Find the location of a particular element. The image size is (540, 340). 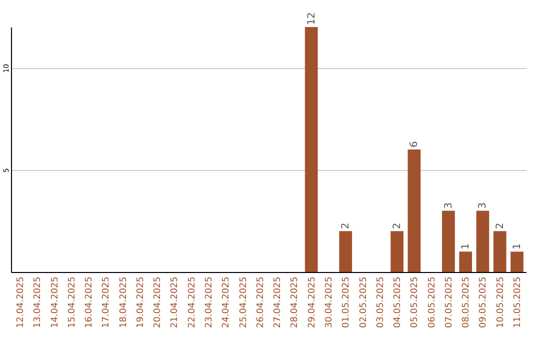

x-tick-label: 18.04.2025 is located at coordinates (123, 302).